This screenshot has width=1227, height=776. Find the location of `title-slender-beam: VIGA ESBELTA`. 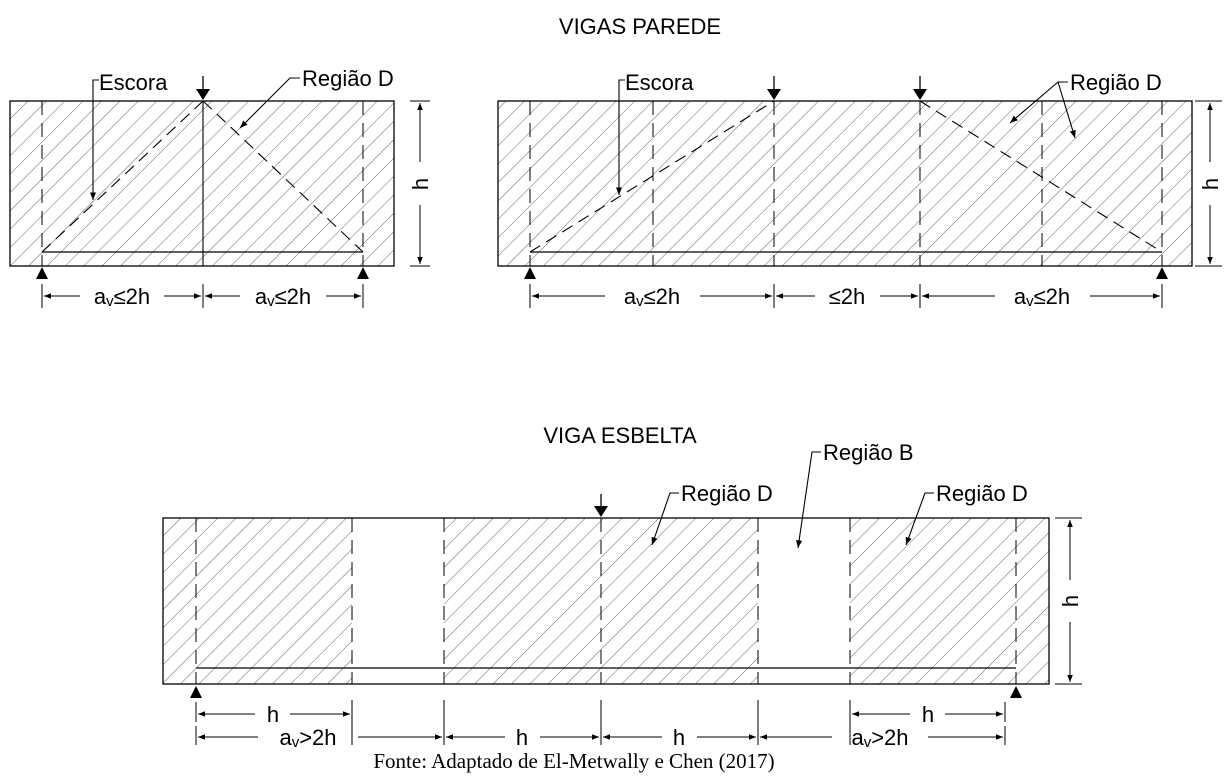

title-slender-beam: VIGA ESBELTA is located at coordinates (620, 435).